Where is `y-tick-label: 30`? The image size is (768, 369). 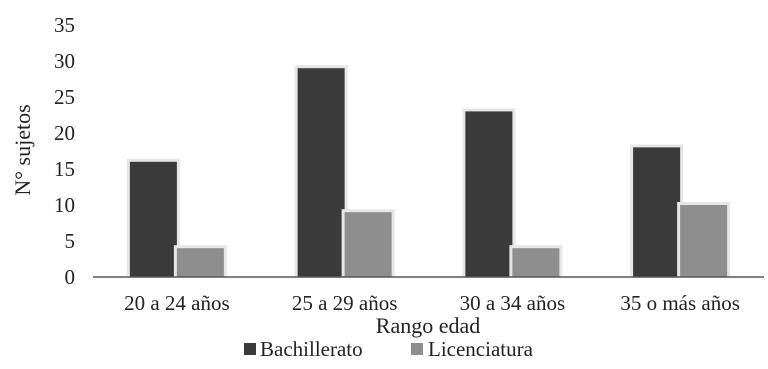 y-tick-label: 30 is located at coordinates (64, 61).